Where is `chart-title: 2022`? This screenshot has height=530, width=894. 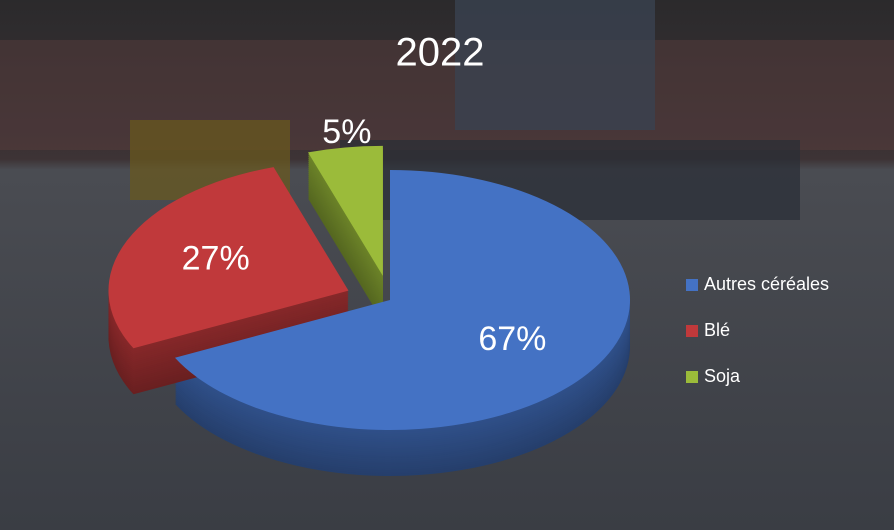 chart-title: 2022 is located at coordinates (440, 53).